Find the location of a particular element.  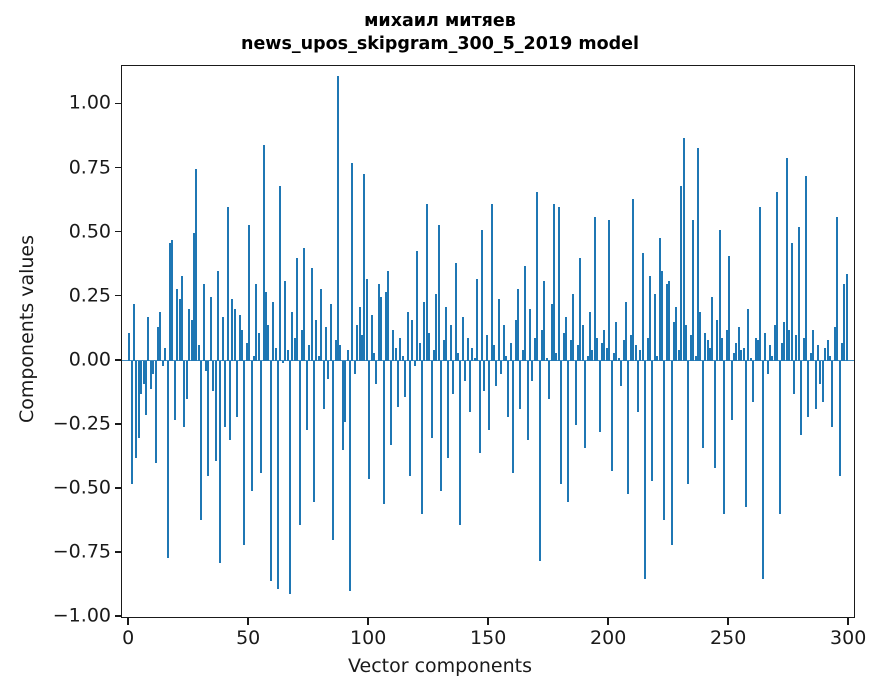

x-axis-label: Vector components is located at coordinates (440, 666).